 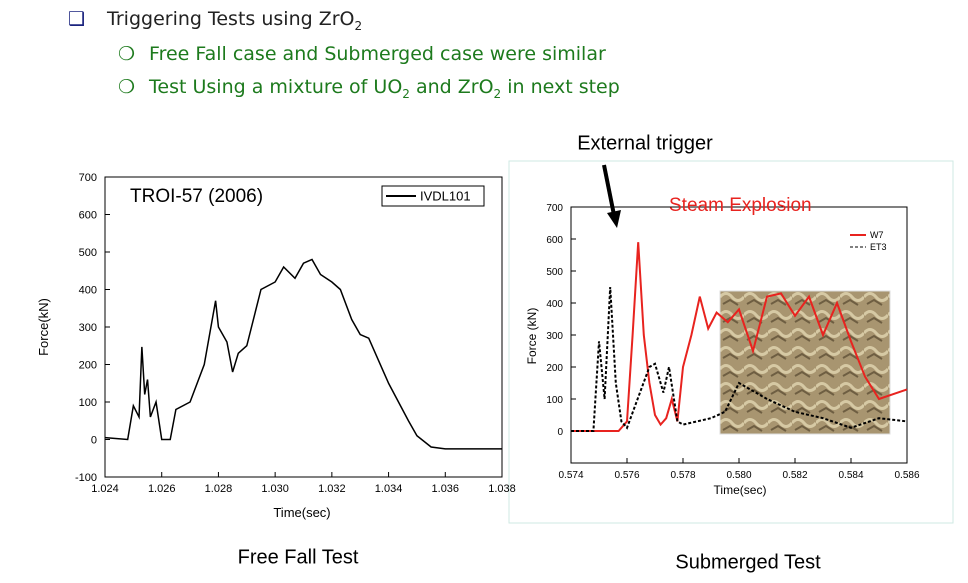 I want to click on x-tick-label: 0.584, so click(x=850, y=475).